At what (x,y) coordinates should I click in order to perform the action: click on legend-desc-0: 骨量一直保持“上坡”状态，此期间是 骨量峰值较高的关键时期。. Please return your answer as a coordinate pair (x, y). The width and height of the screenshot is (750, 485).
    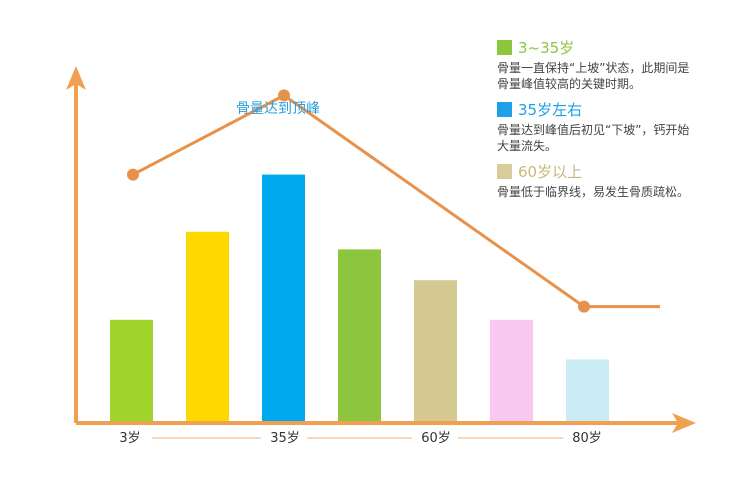
    Looking at the image, I should click on (622, 76).